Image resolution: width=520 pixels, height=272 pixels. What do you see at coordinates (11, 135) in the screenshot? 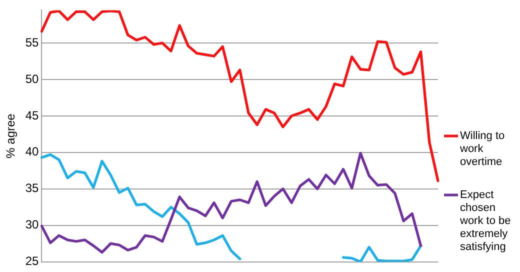
I see `y-axis-title: % agree` at bounding box center [11, 135].